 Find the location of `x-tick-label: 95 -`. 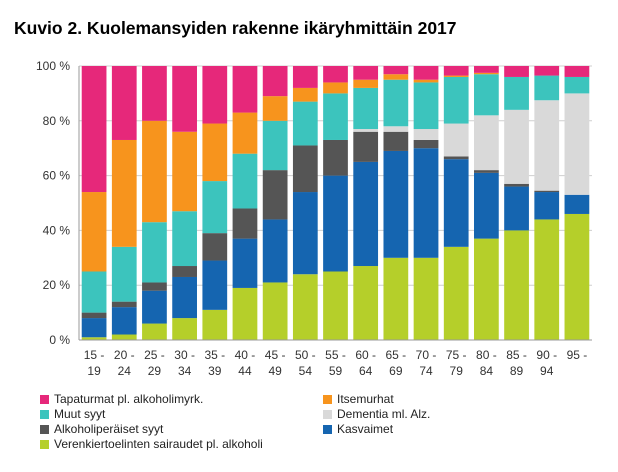

x-tick-label: 95 - is located at coordinates (577, 355).